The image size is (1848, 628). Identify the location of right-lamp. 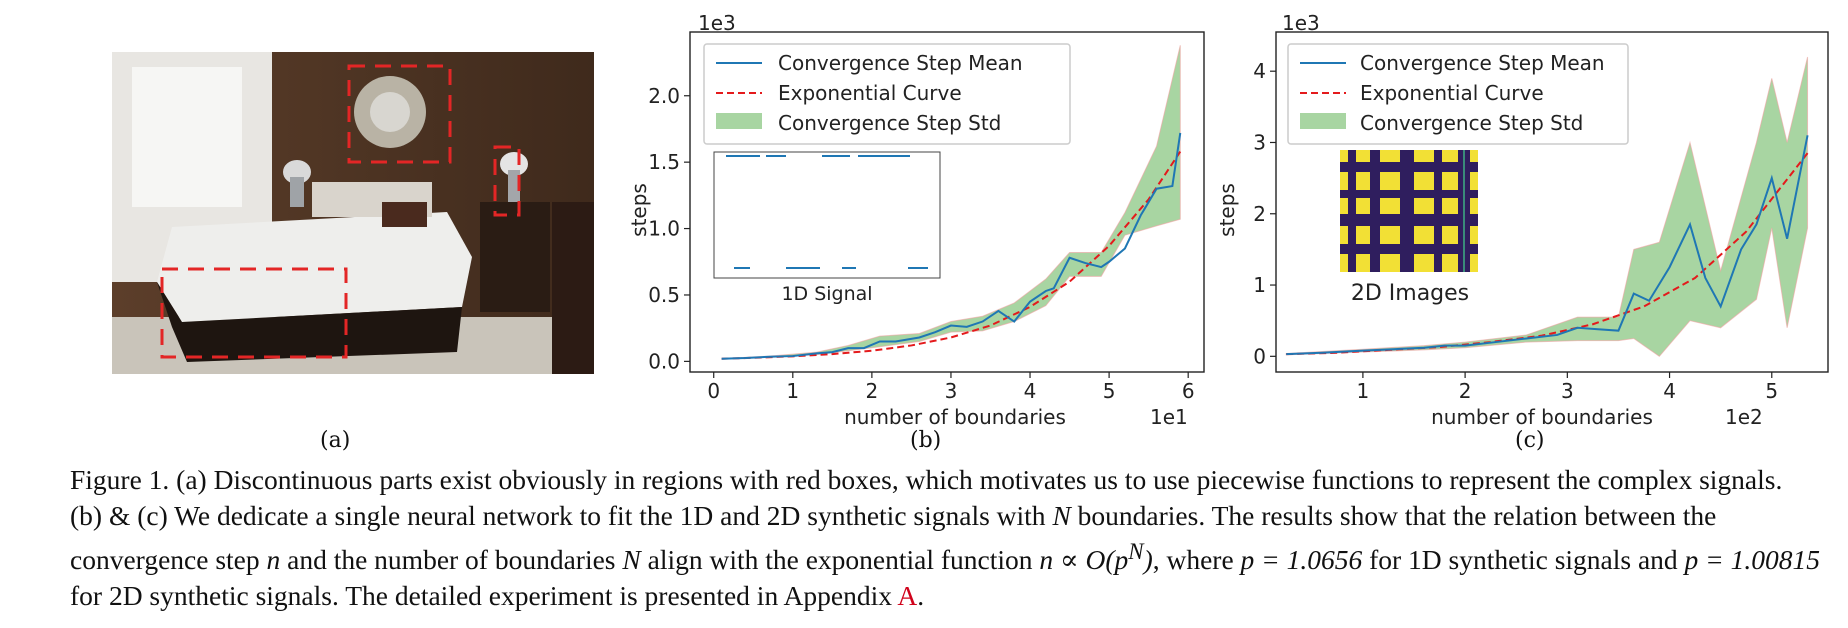
(514, 179).